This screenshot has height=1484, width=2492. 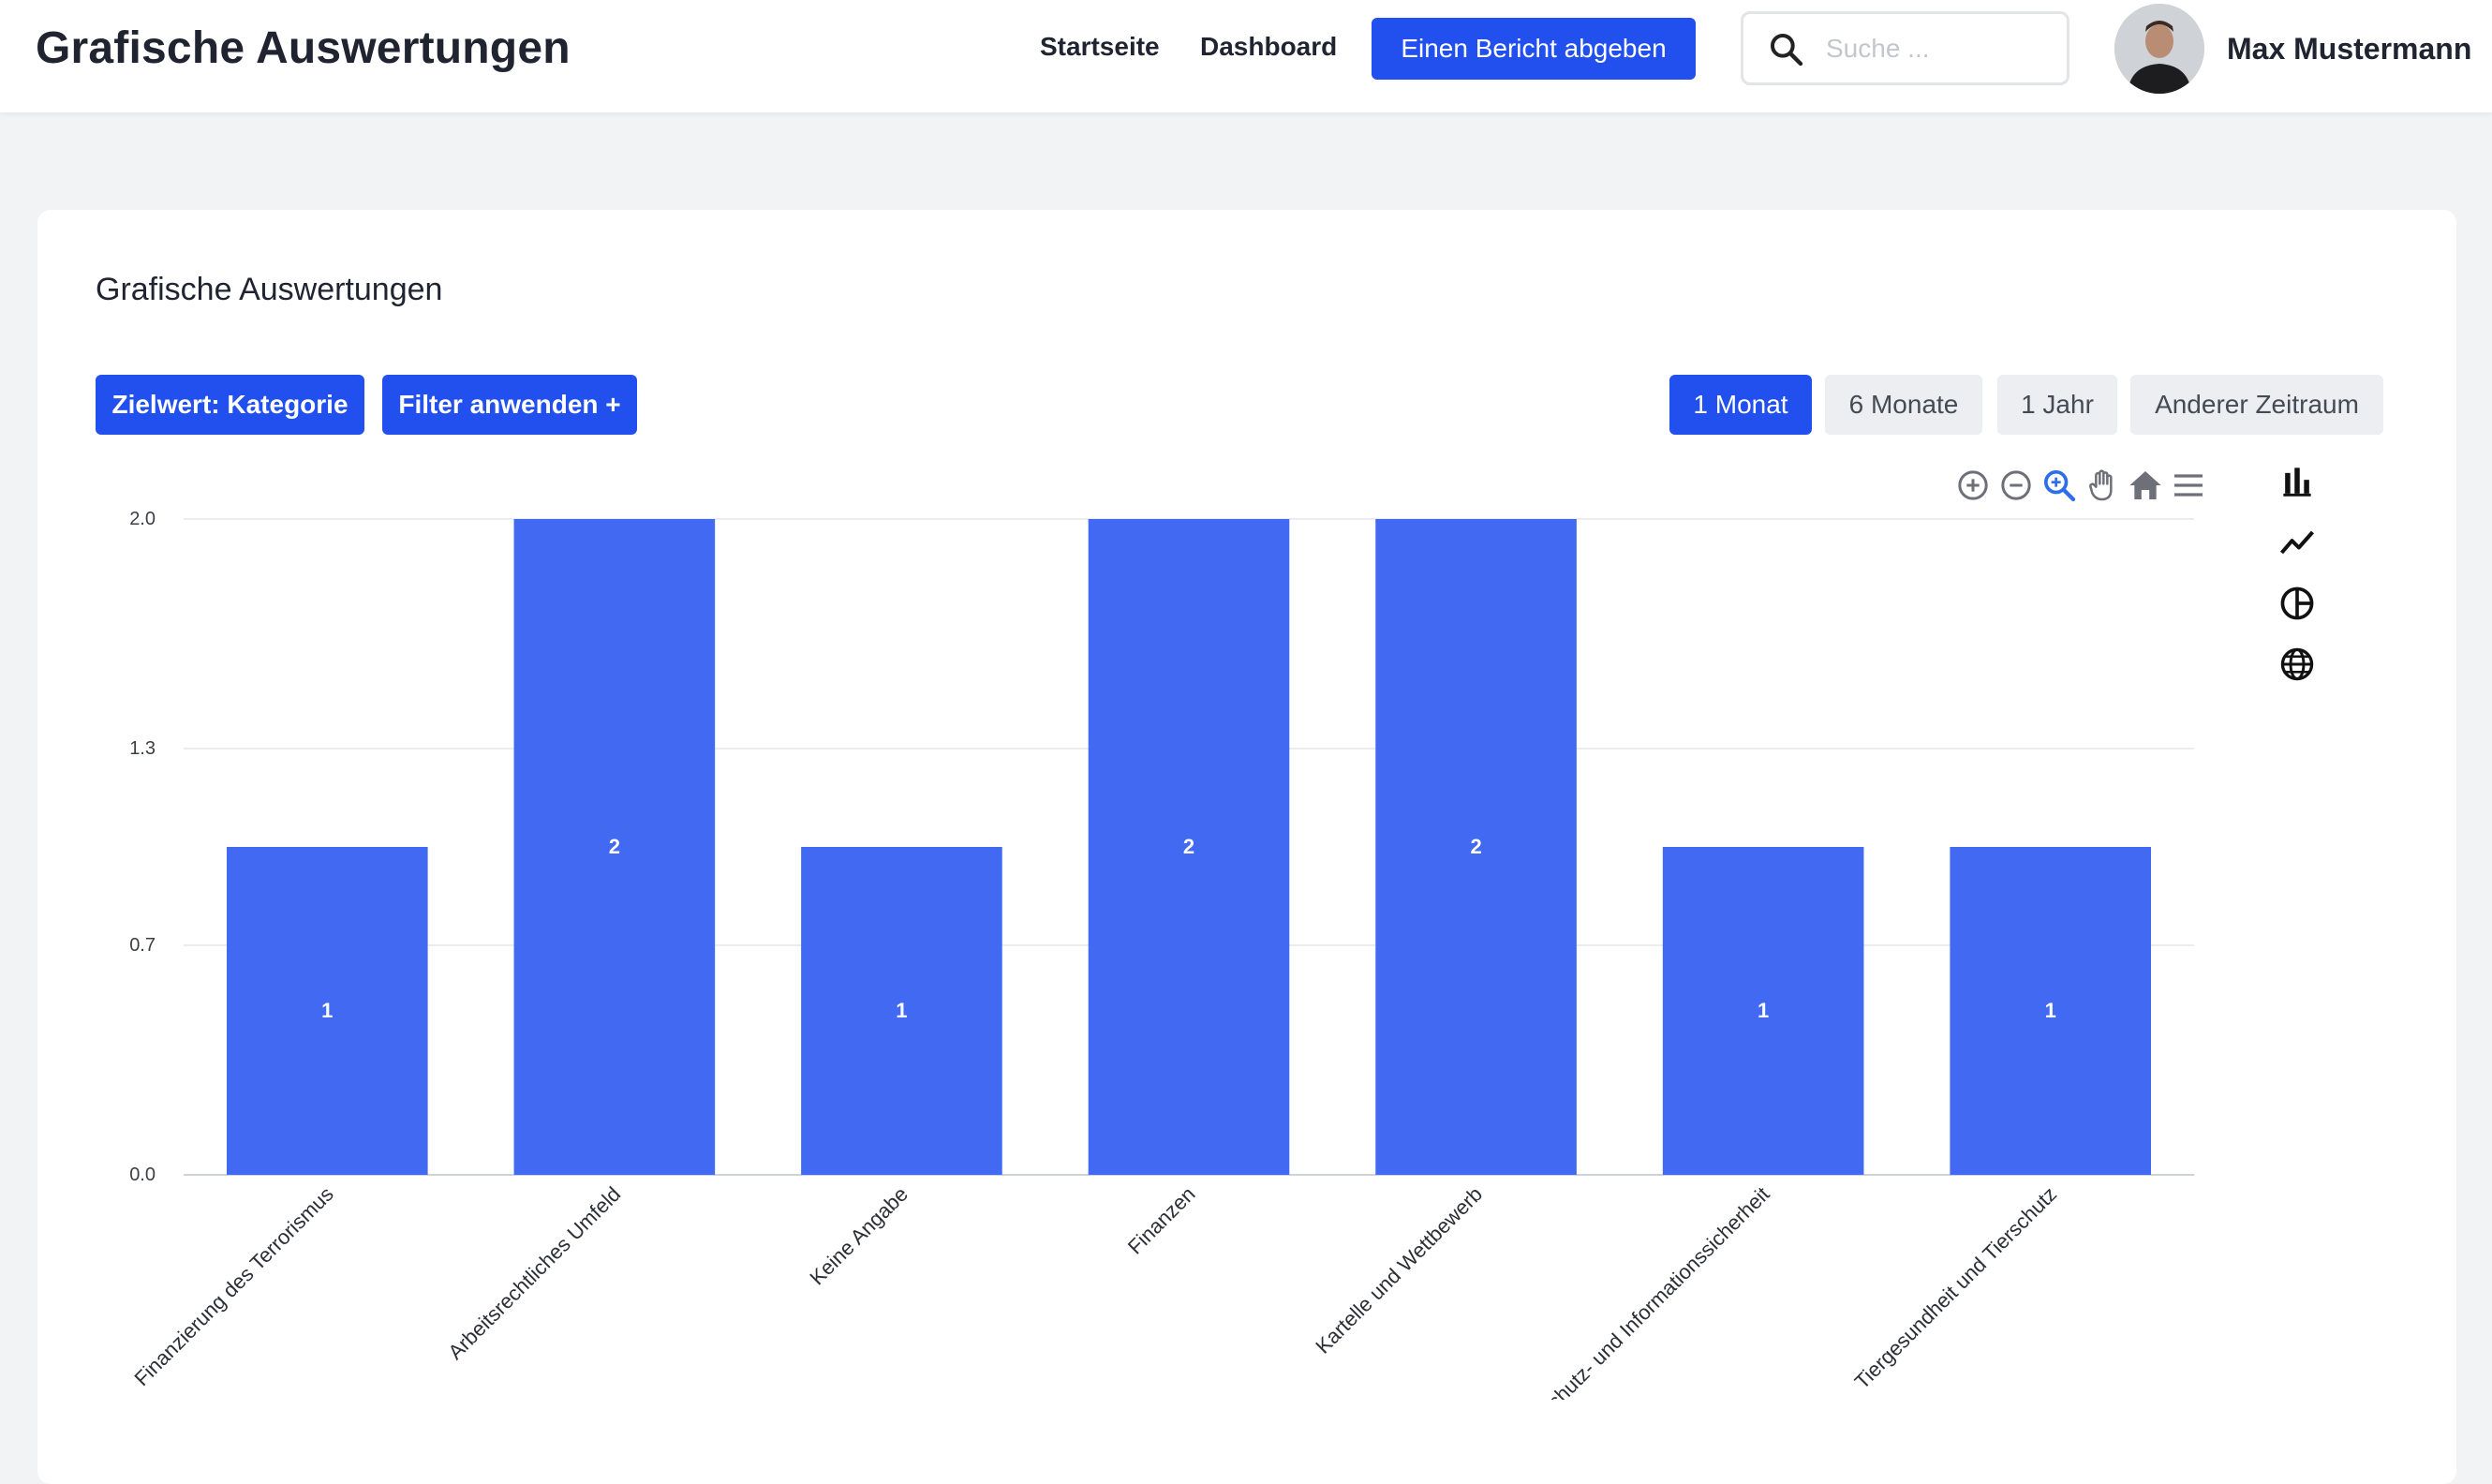 I want to click on x-category-label: Tiergesundheit und Tierschutz, so click(x=1956, y=1288).